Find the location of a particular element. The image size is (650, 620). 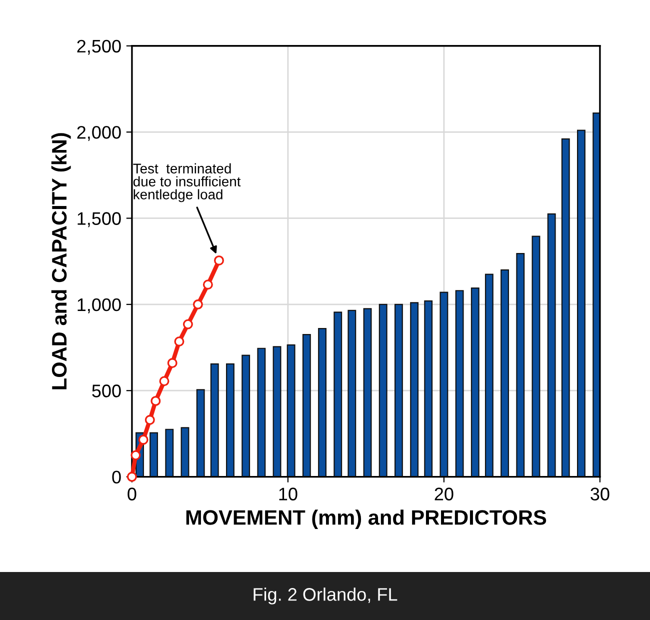

y-tick-label: 2,000 is located at coordinates (99, 133).